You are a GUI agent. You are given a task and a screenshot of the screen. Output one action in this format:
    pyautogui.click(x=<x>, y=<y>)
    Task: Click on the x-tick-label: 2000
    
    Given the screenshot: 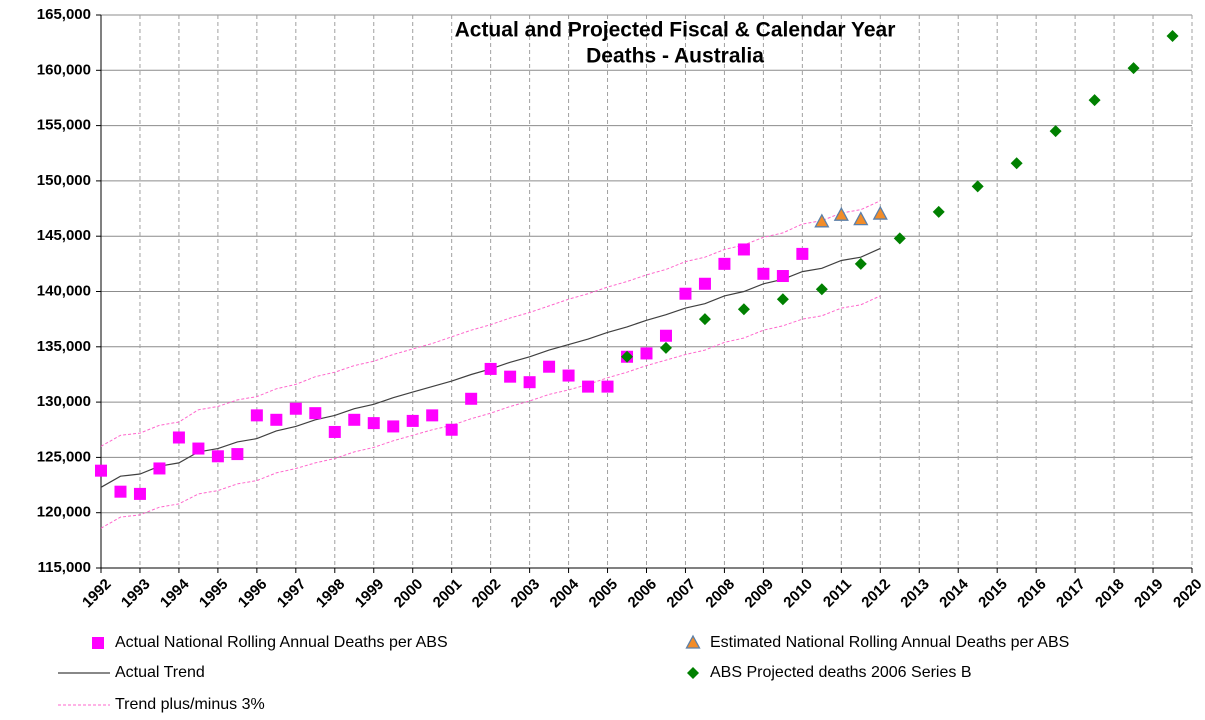 What is the action you would take?
    pyautogui.click(x=409, y=594)
    